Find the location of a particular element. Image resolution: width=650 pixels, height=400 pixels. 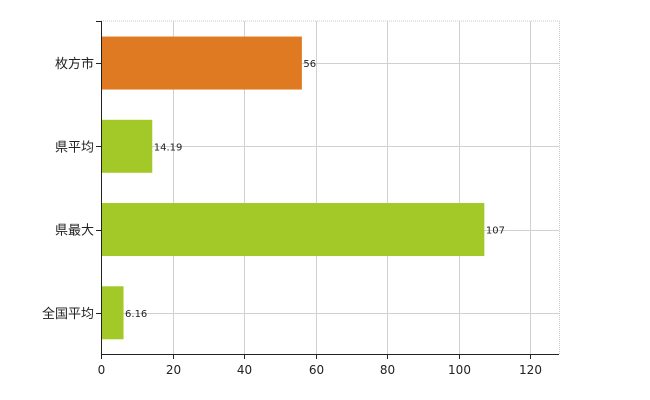

category-label-3: 県最大 is located at coordinates (74, 231).